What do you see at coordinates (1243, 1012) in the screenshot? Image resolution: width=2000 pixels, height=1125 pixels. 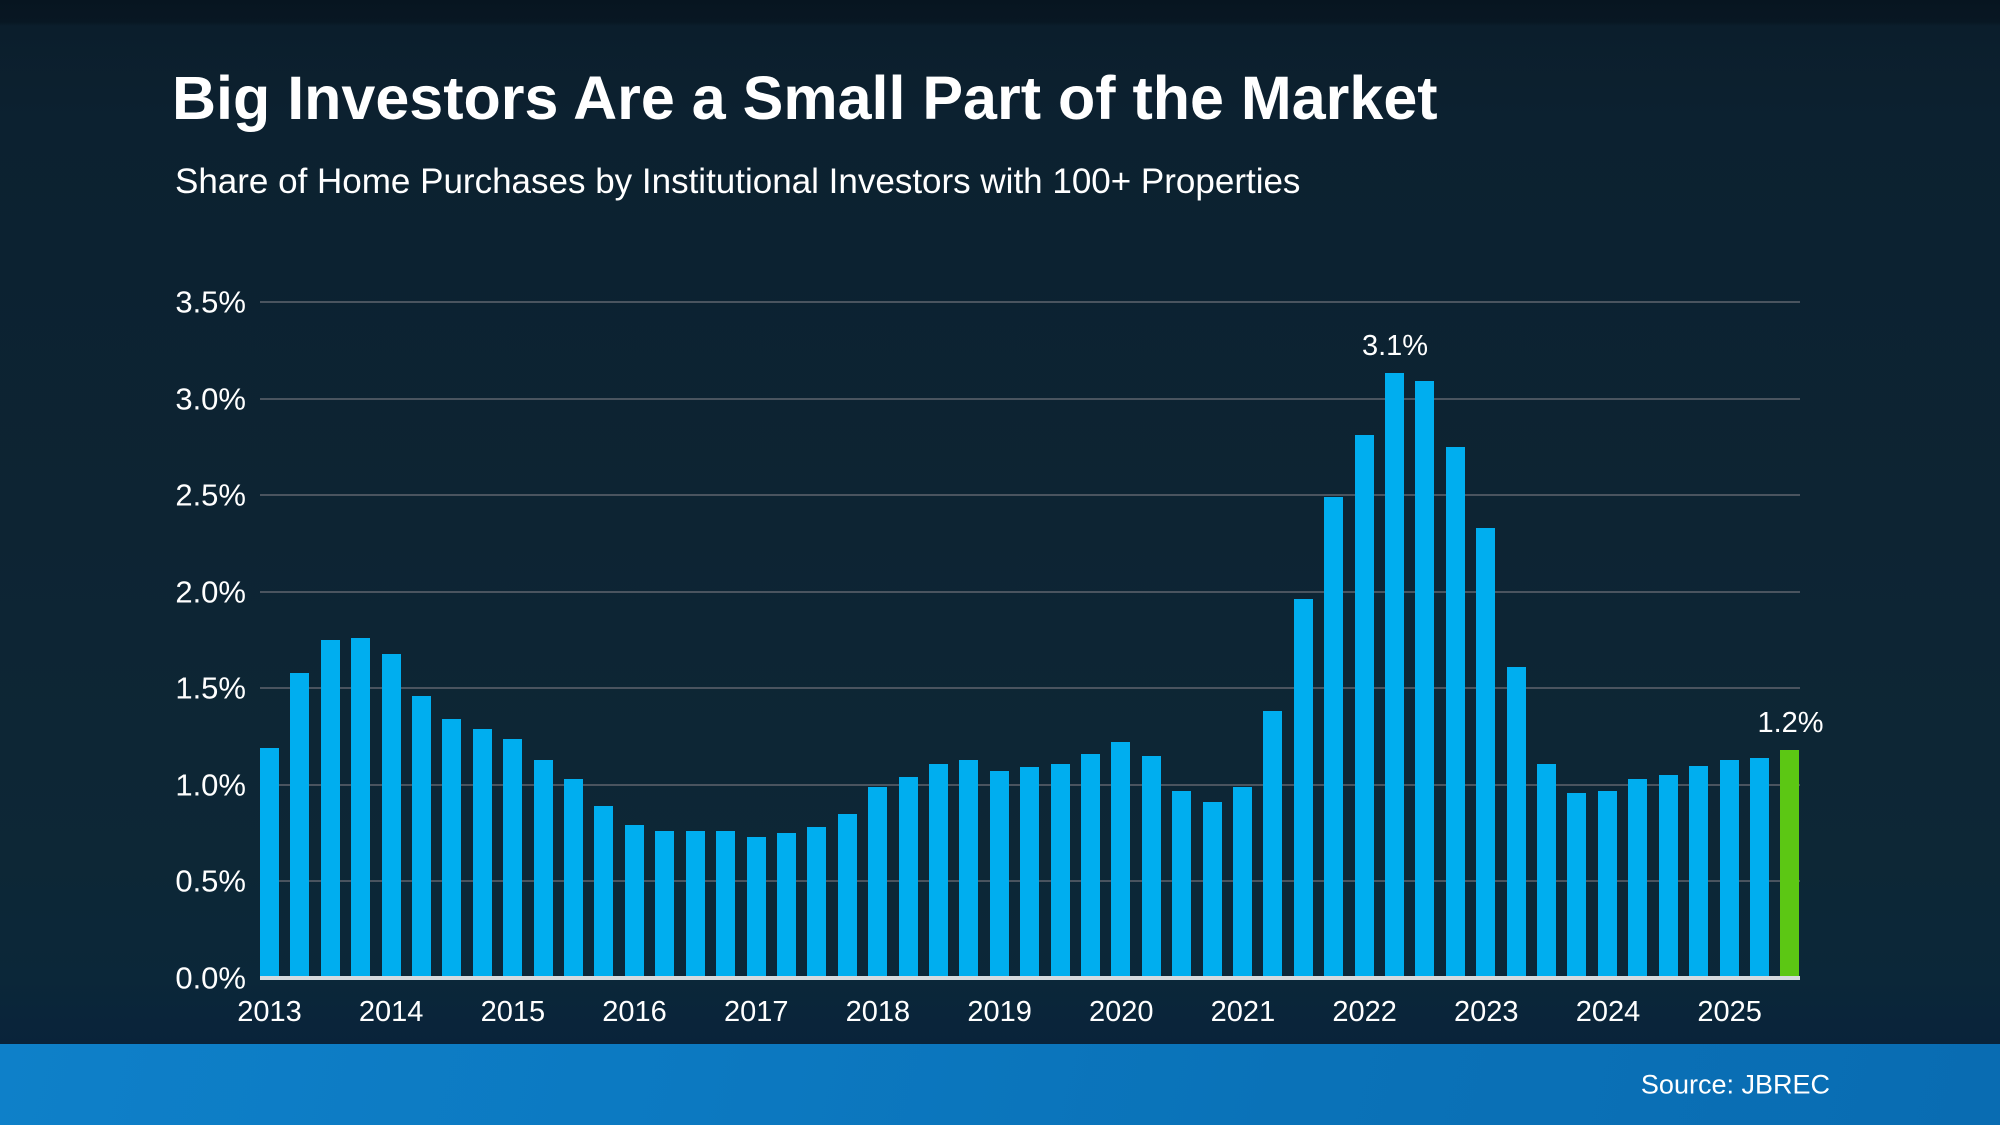 I see `x-axis-label-2021: 2021` at bounding box center [1243, 1012].